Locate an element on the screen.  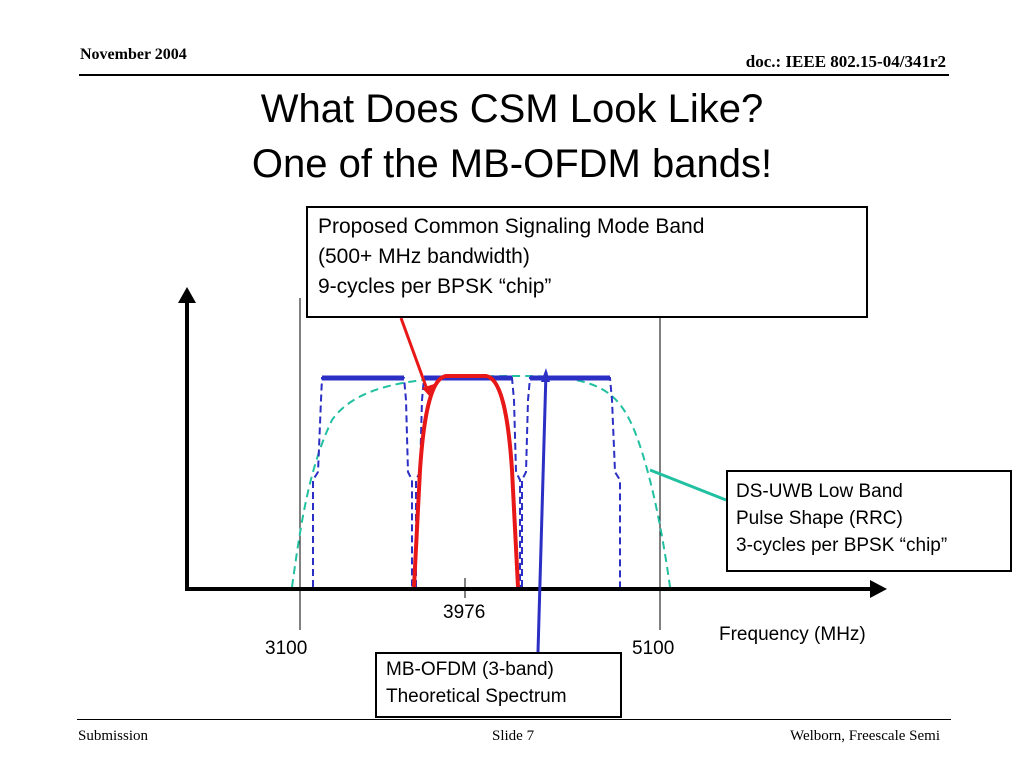
mb-ofdm-callout-box: MB-OFDM (3-band) Theoretical Spectrum is located at coordinates (498, 685).